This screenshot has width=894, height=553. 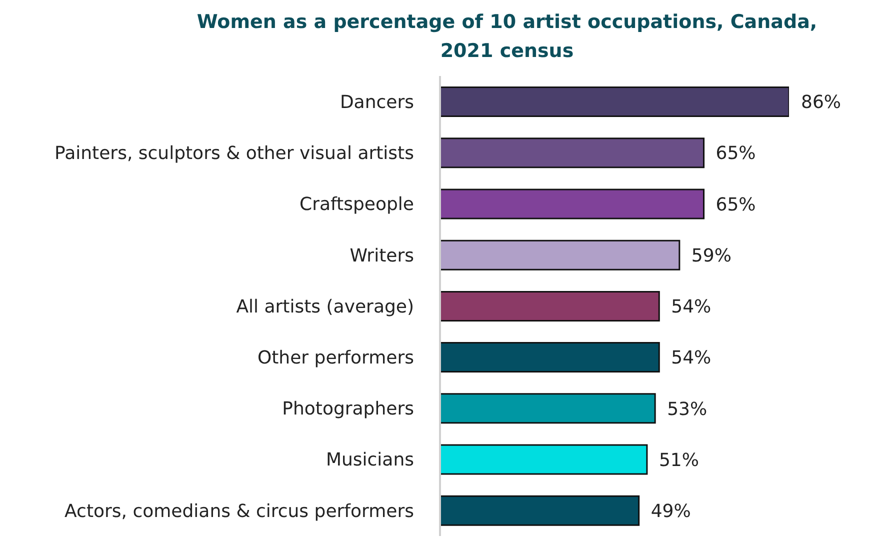 I want to click on y-tick-label: Painters, sculptors & other visual artists, so click(x=234, y=153).